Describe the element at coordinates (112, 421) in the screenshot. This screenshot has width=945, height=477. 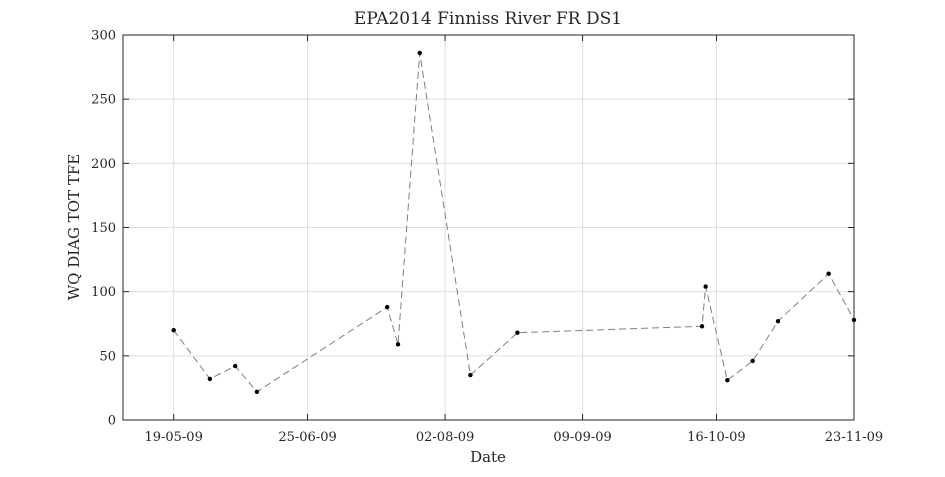
I see `y-tick-label: 0` at that location.